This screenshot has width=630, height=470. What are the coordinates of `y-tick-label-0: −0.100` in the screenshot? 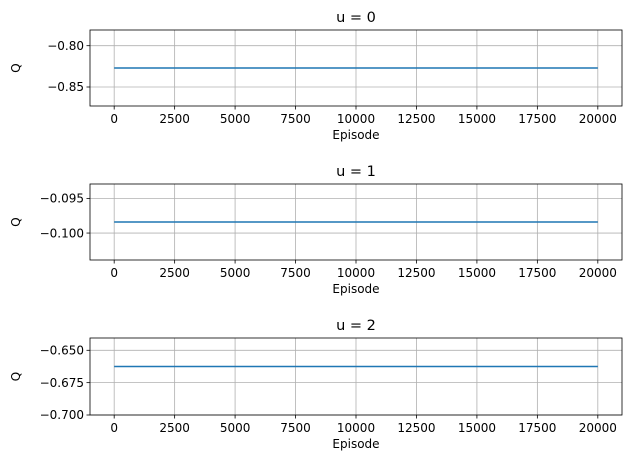 It's located at (62, 233).